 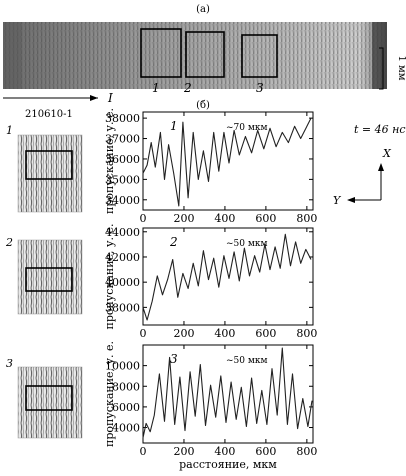 I want to click on wavelength-annotation: ~70 мкм, so click(x=246, y=128).